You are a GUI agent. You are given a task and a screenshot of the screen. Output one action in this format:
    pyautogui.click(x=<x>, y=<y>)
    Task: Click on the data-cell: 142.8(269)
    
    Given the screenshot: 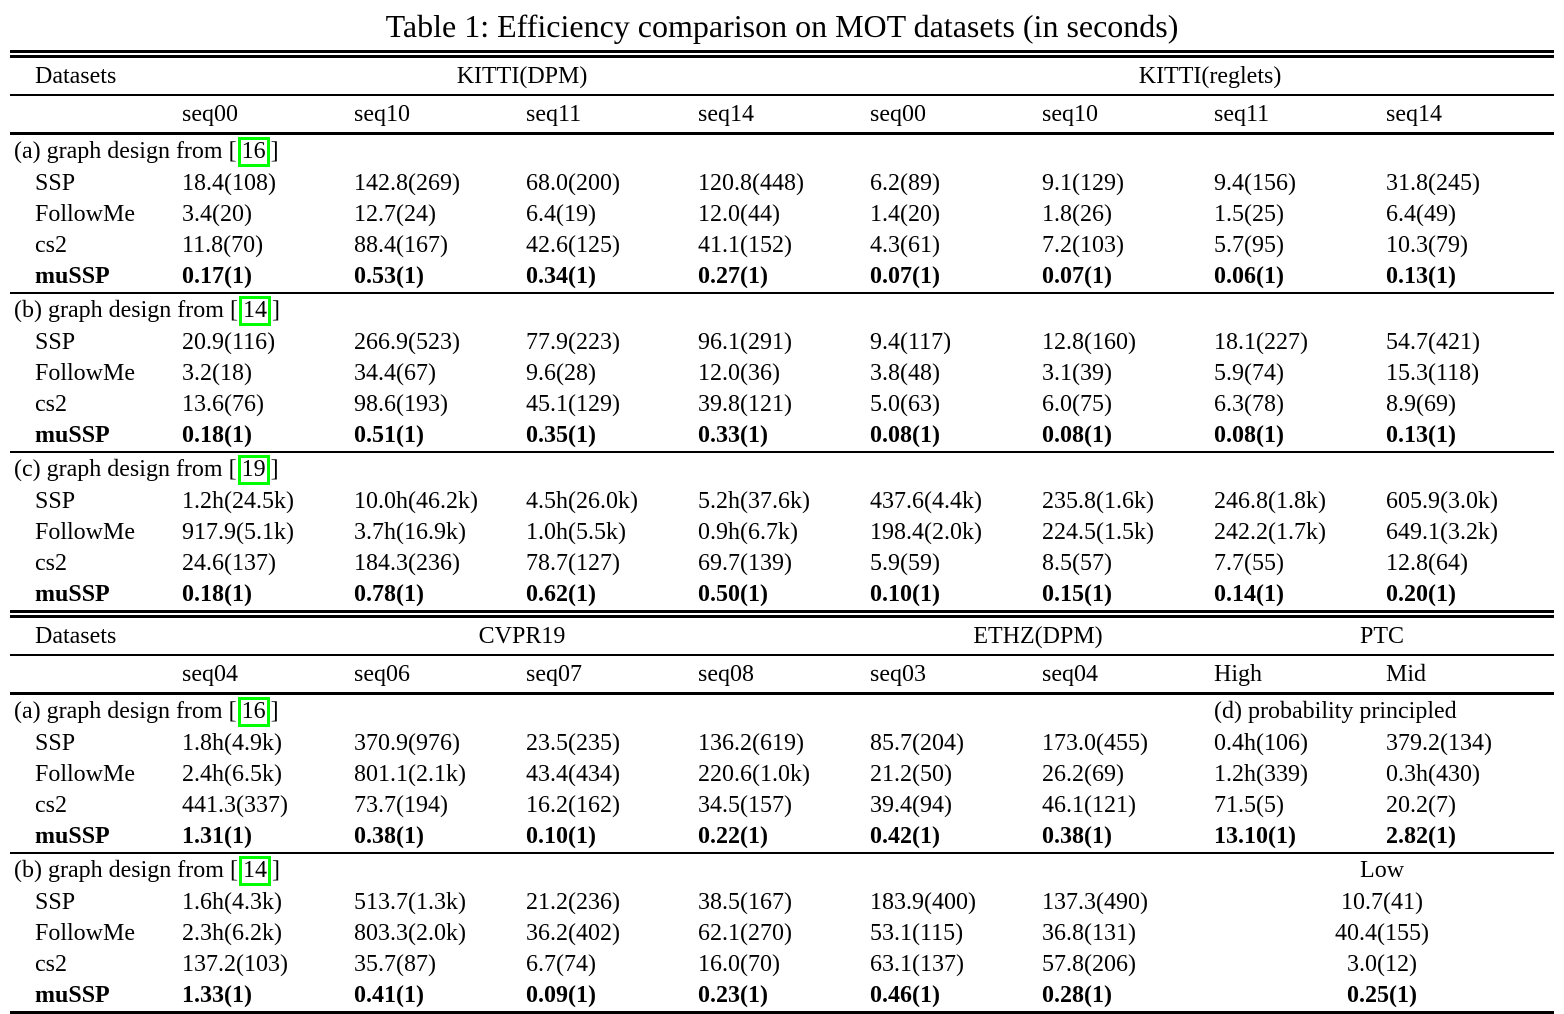 What is the action you would take?
    pyautogui.click(x=407, y=183)
    